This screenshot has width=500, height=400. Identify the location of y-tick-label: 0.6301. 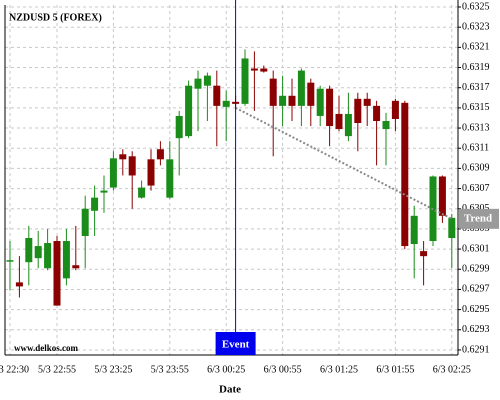
(476, 248).